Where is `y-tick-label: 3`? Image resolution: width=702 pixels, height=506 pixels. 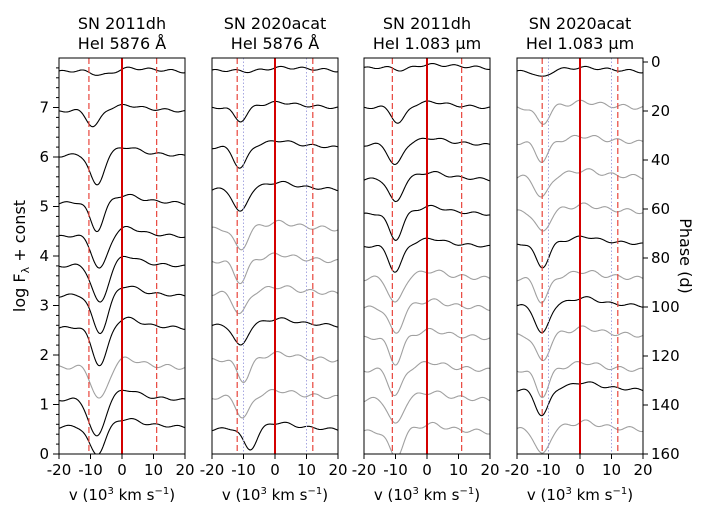 y-tick-label: 3 is located at coordinates (44, 306).